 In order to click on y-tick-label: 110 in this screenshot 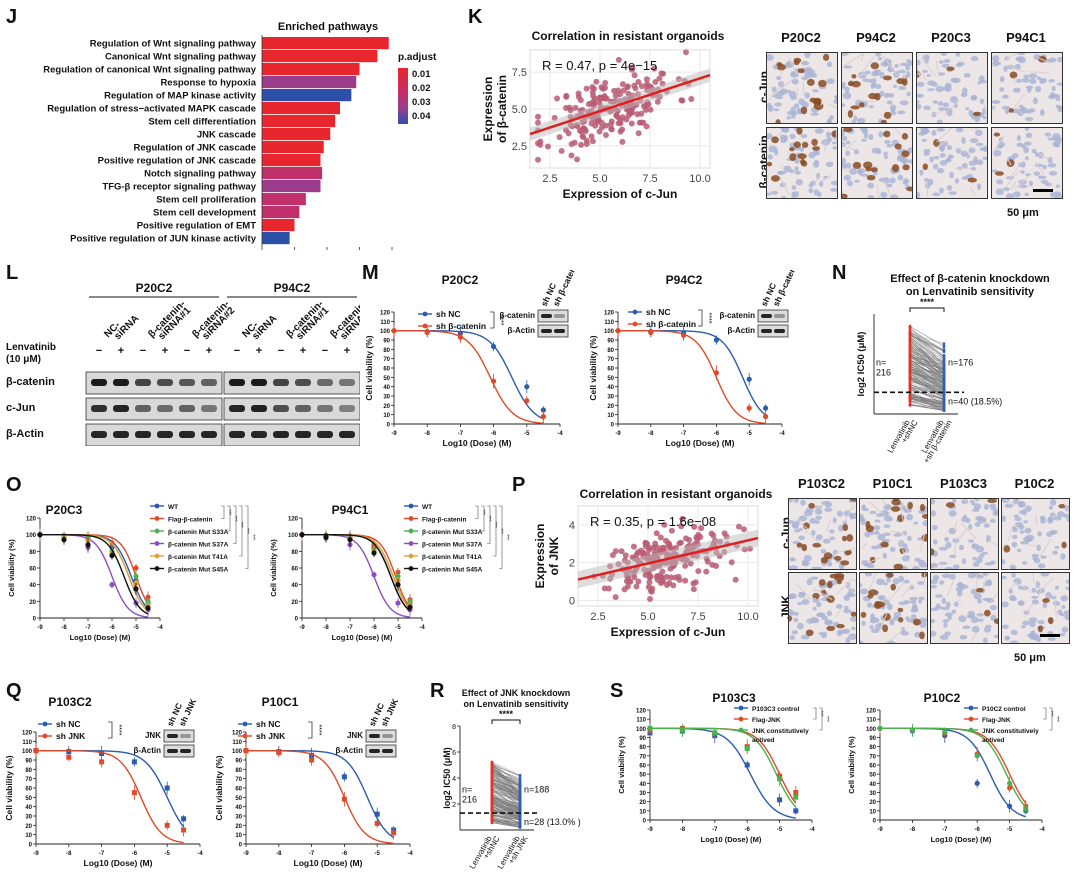, I will do `click(641, 721)`.